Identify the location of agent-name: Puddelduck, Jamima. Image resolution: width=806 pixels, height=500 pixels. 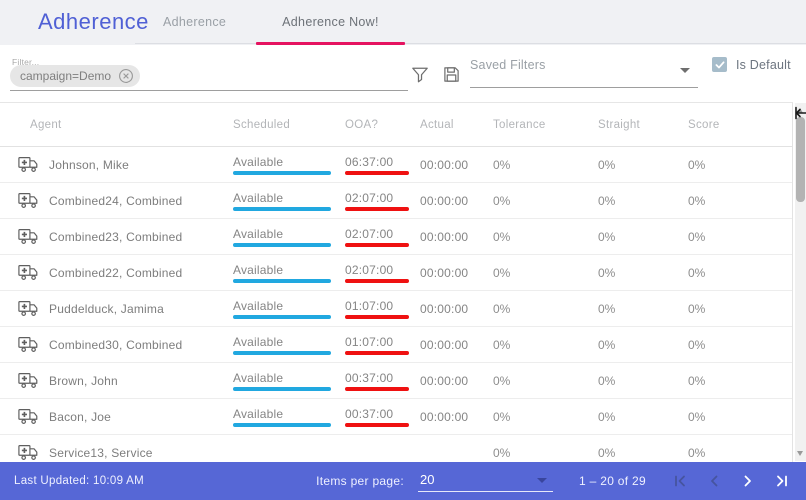
(106, 308).